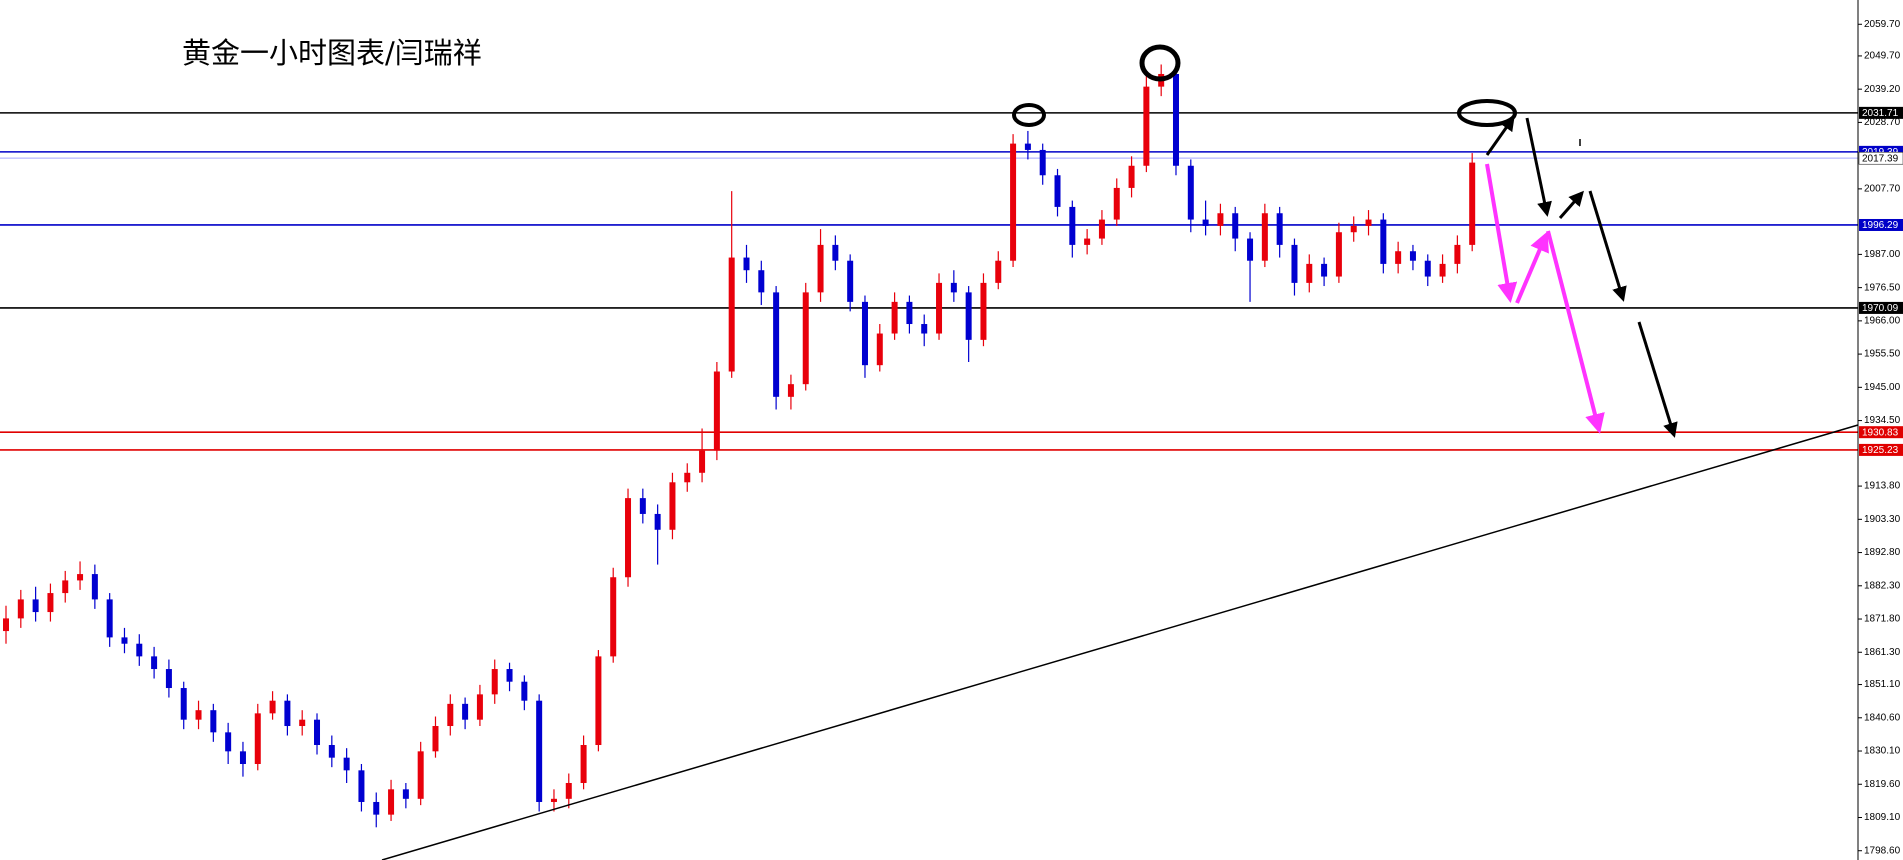 This screenshot has height=860, width=1903. What do you see at coordinates (1882, 619) in the screenshot?
I see `y-tick-label: 1871.80` at bounding box center [1882, 619].